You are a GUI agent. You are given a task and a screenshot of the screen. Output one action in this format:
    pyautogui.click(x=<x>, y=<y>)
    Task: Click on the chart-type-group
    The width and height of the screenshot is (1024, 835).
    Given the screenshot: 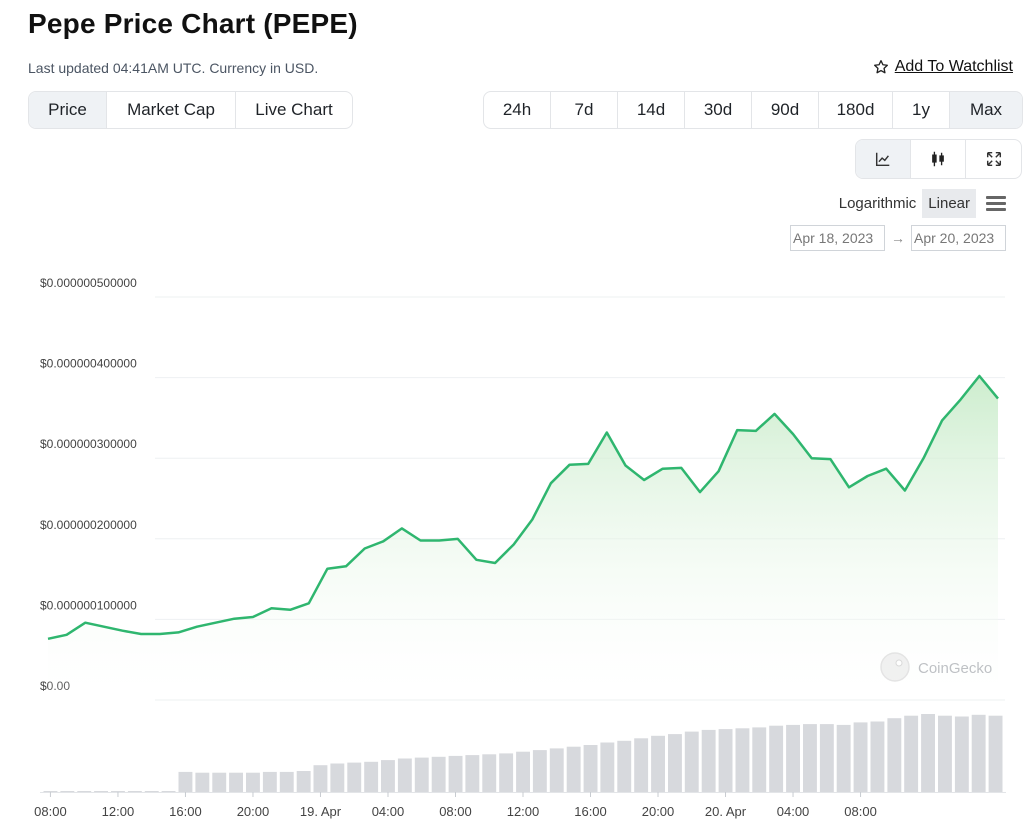 What is the action you would take?
    pyautogui.click(x=938, y=159)
    